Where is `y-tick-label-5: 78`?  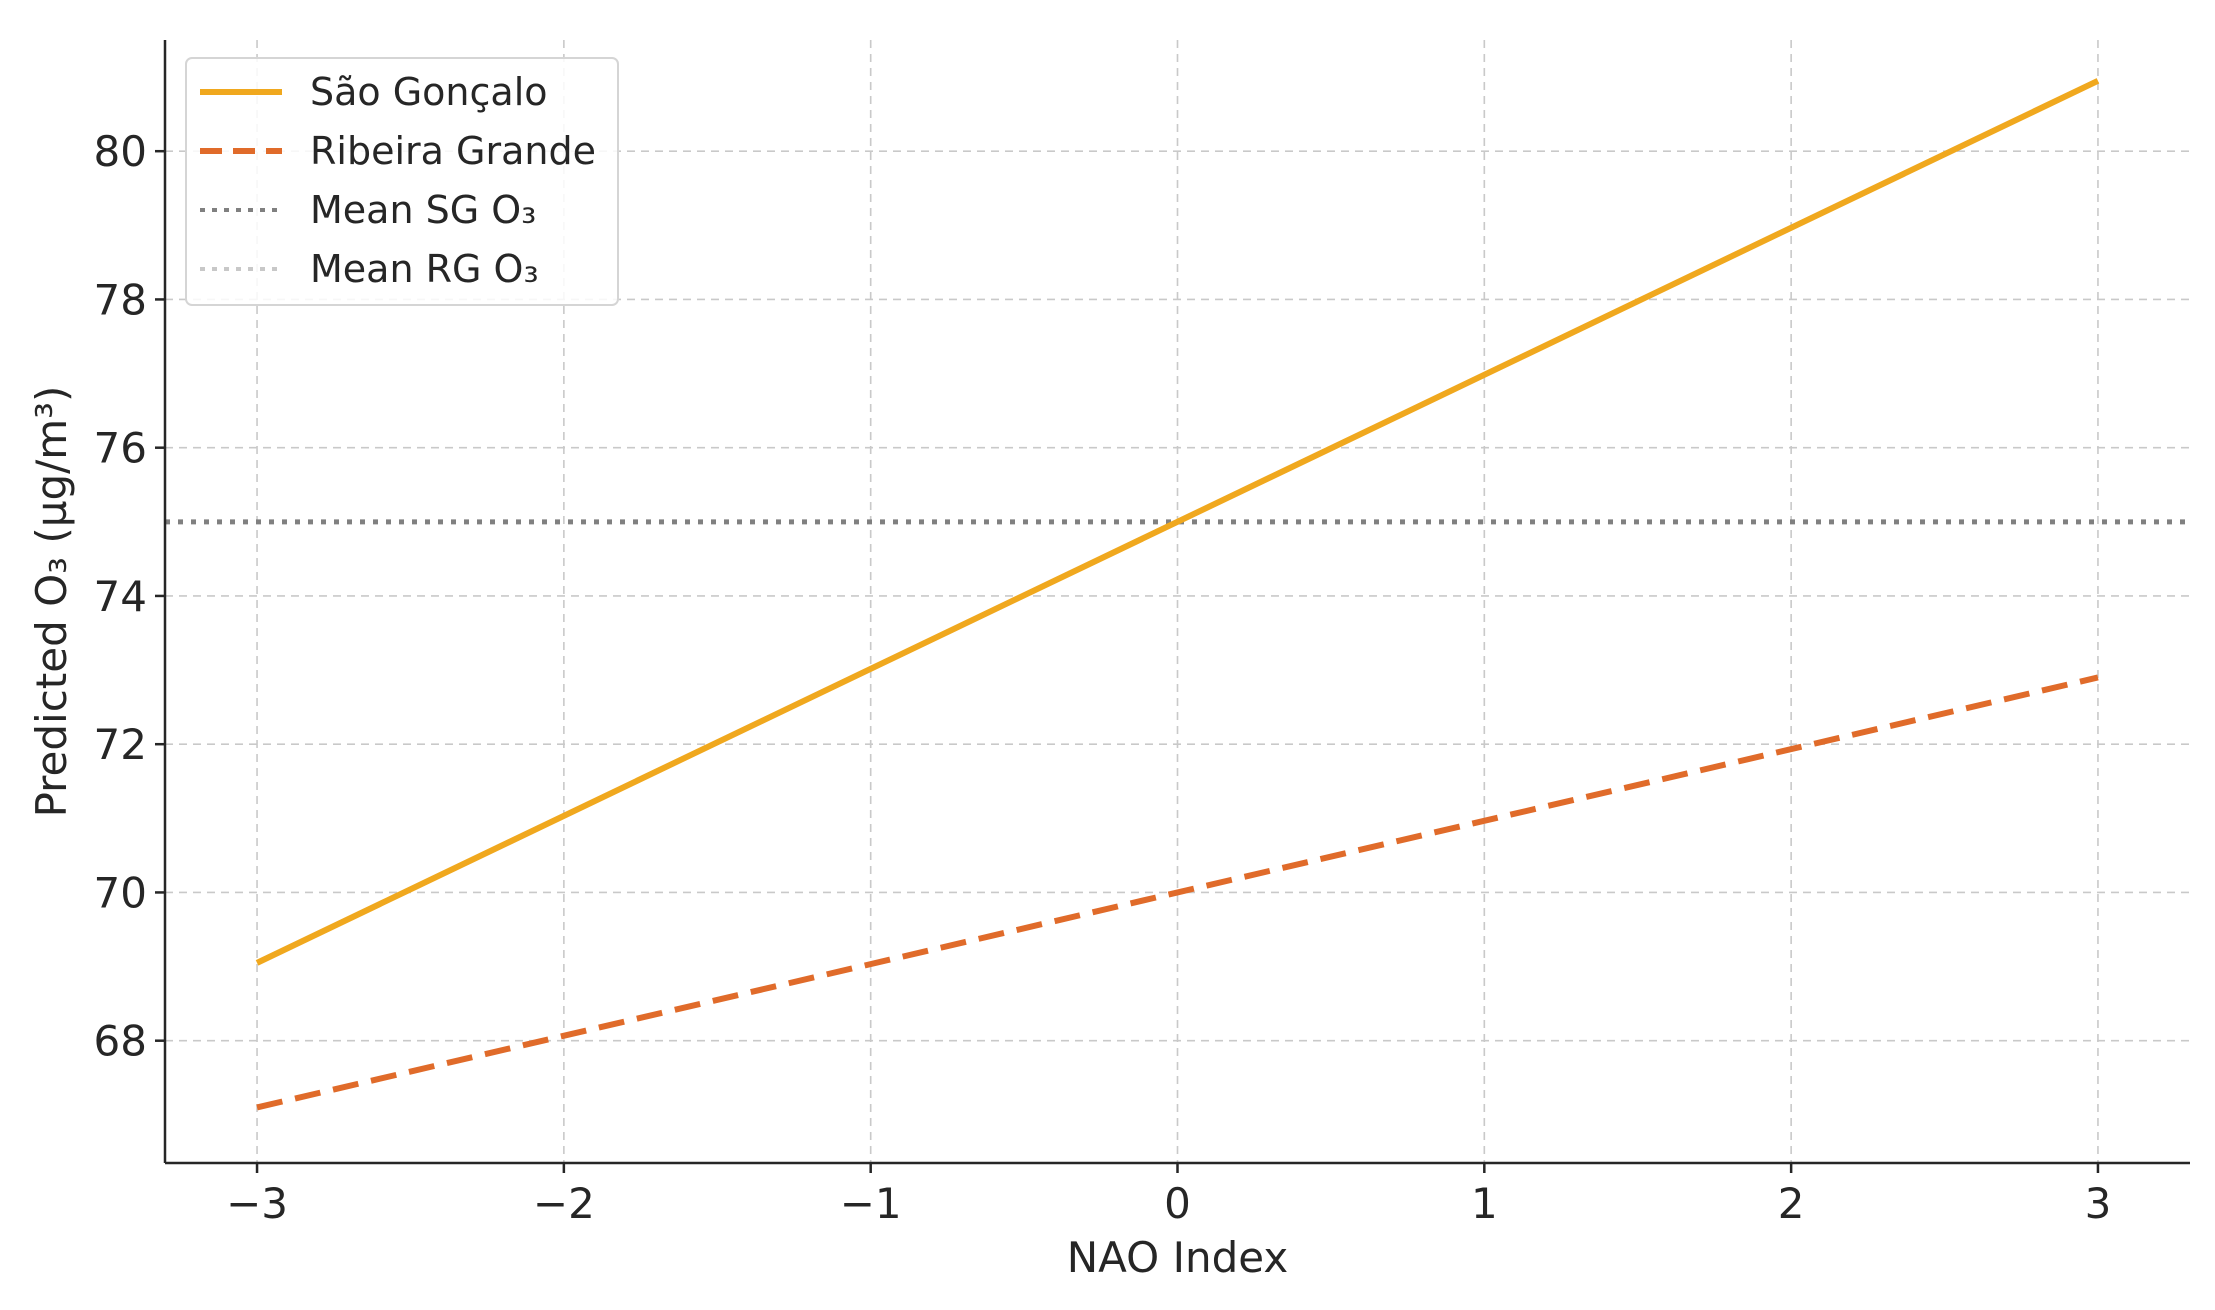
y-tick-label-5: 78 is located at coordinates (120, 299).